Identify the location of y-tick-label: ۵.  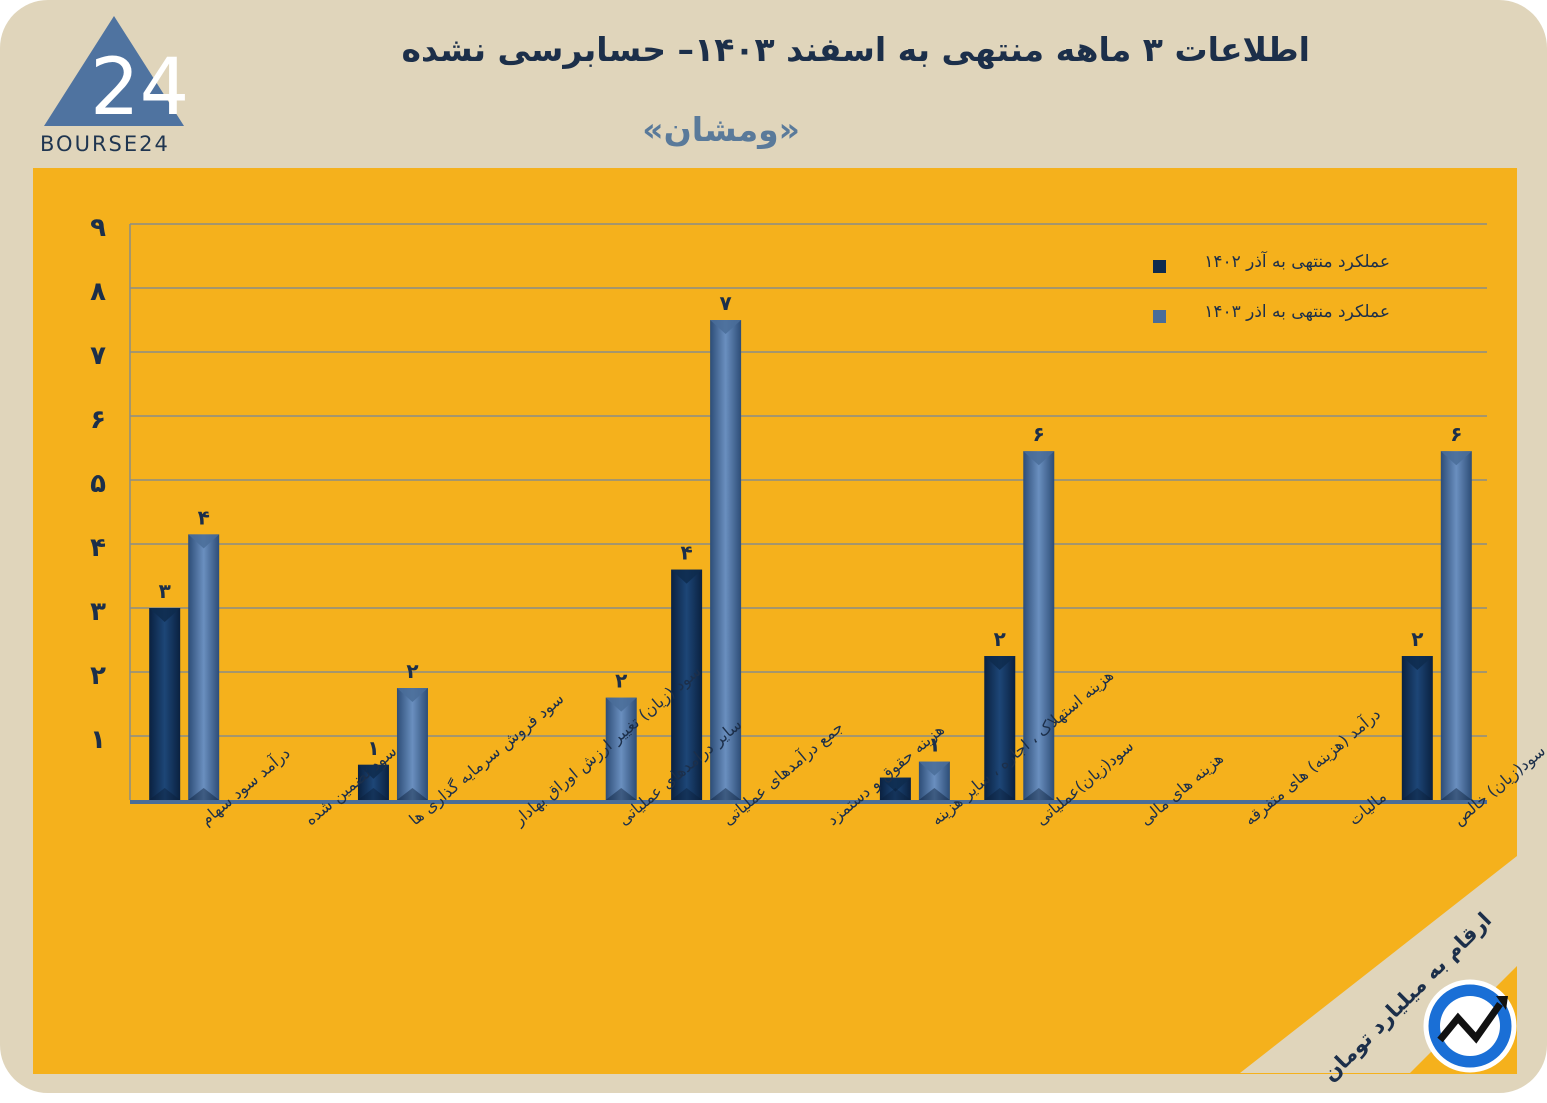
(98, 484).